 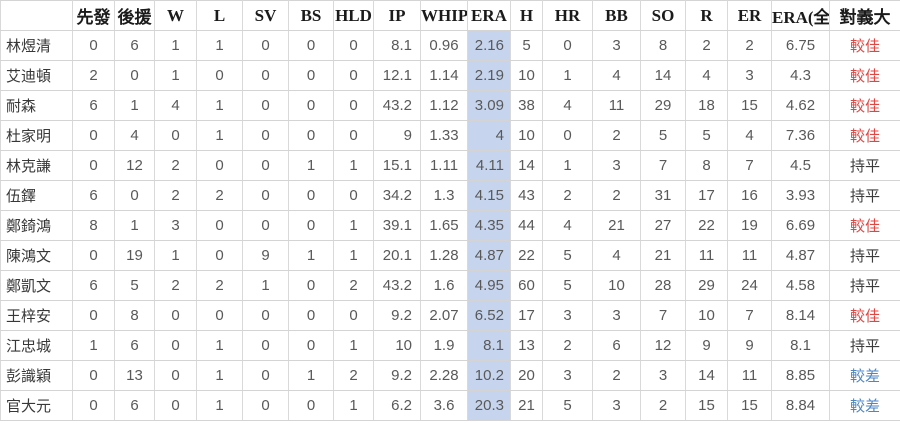 I want to click on stat-cell-era_total: 8.84, so click(x=800, y=405).